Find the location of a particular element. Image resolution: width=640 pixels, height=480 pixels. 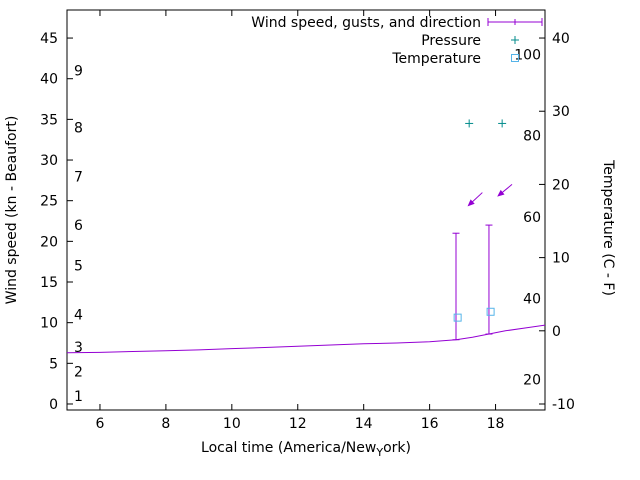

beaufort-label: 7 is located at coordinates (78, 177).